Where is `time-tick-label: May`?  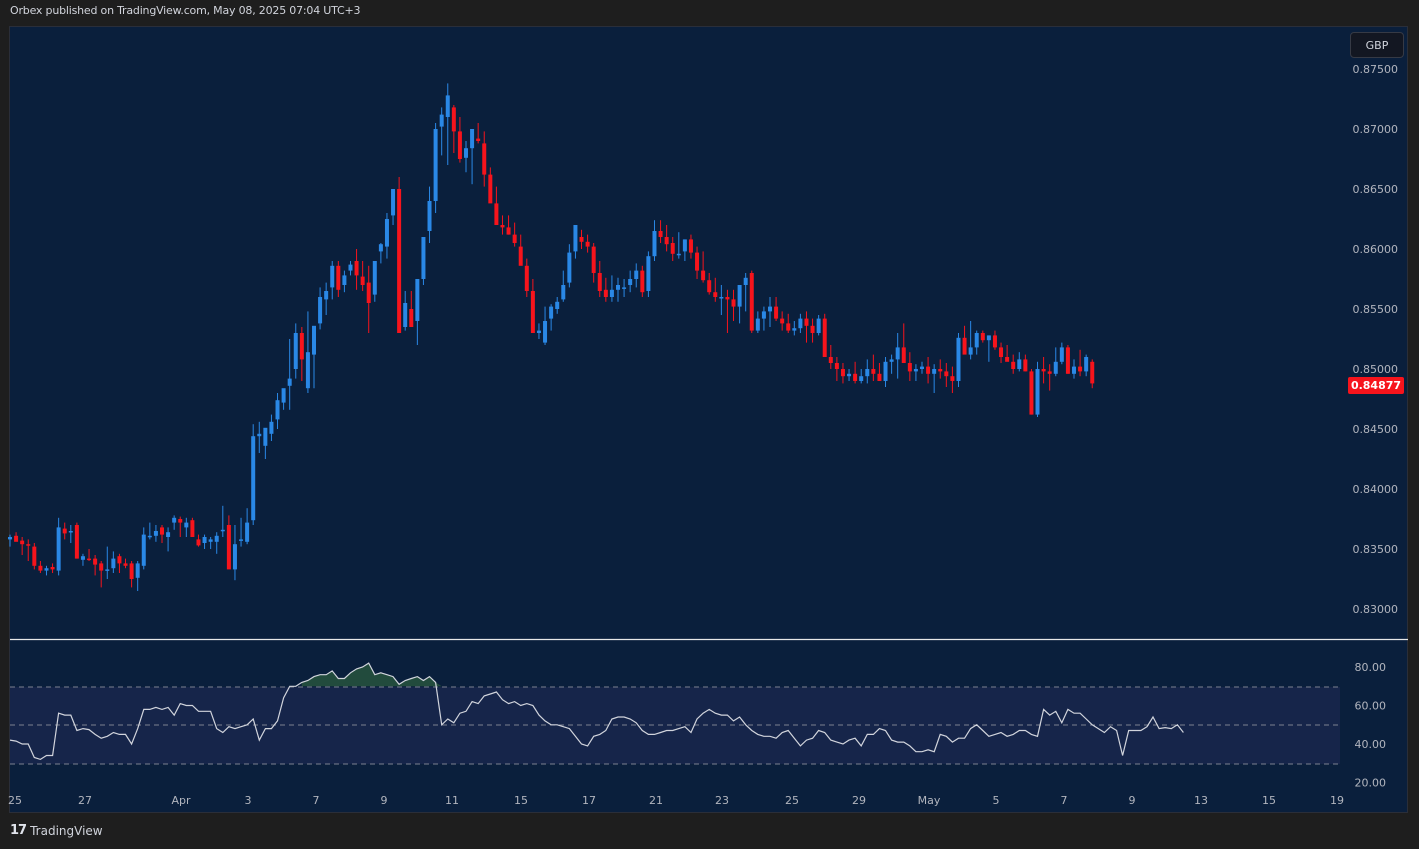 time-tick-label: May is located at coordinates (929, 800).